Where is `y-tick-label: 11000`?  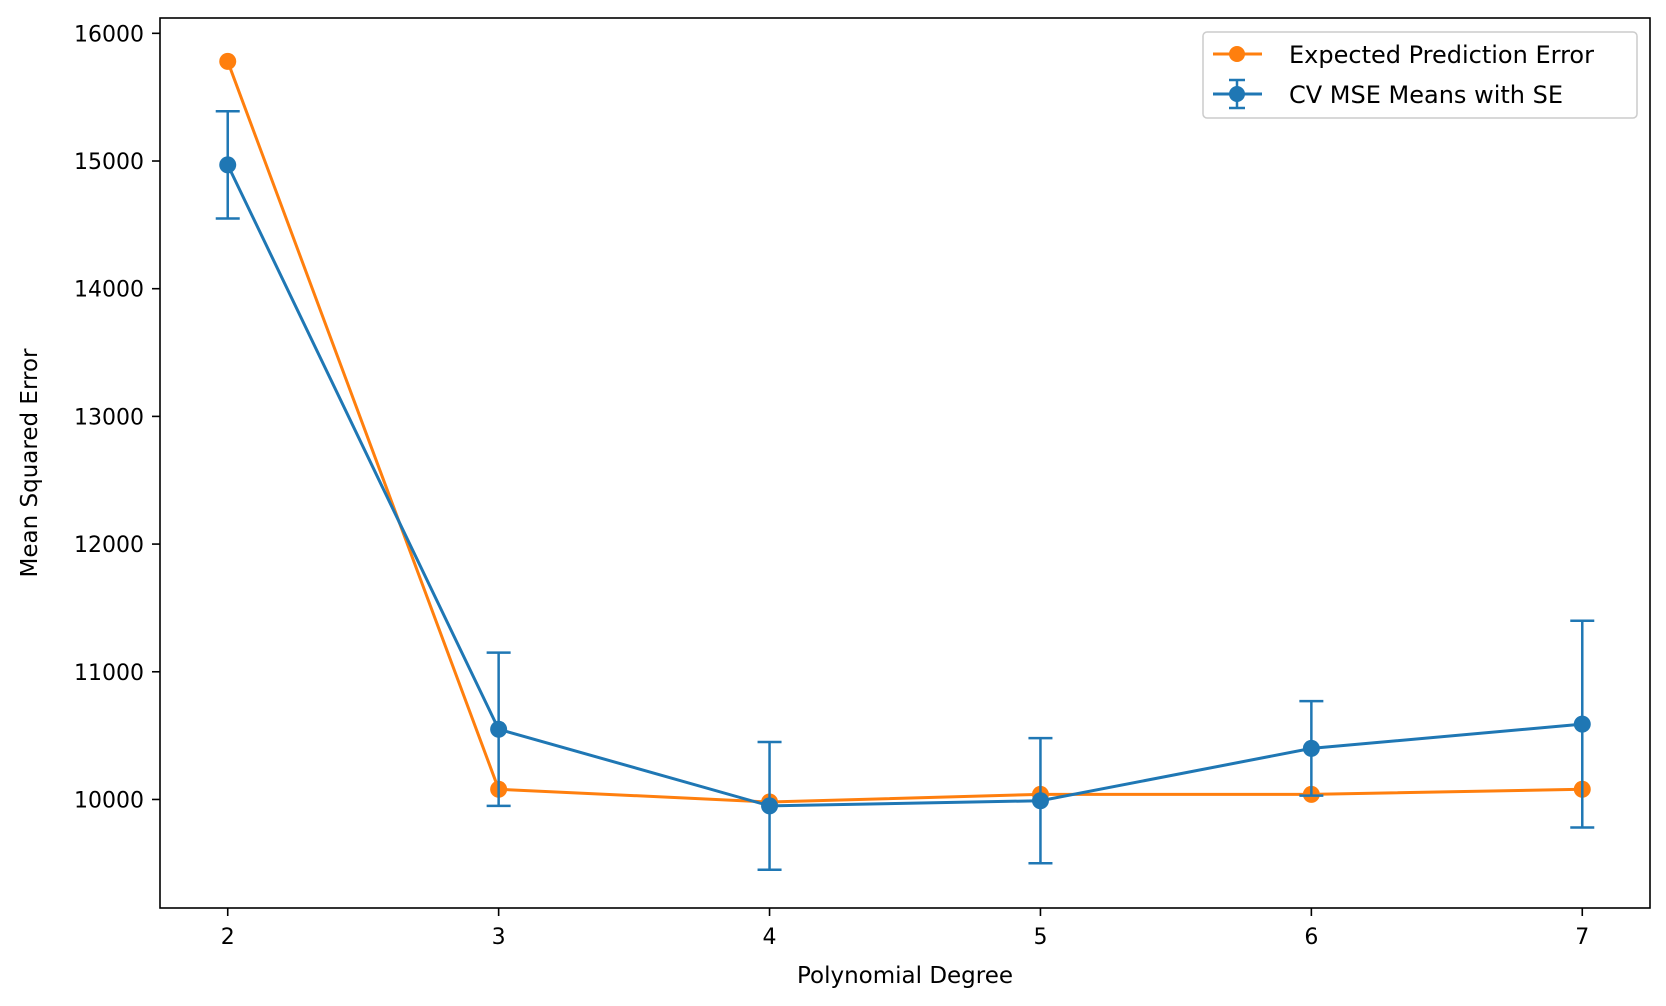
y-tick-label: 11000 is located at coordinates (109, 673).